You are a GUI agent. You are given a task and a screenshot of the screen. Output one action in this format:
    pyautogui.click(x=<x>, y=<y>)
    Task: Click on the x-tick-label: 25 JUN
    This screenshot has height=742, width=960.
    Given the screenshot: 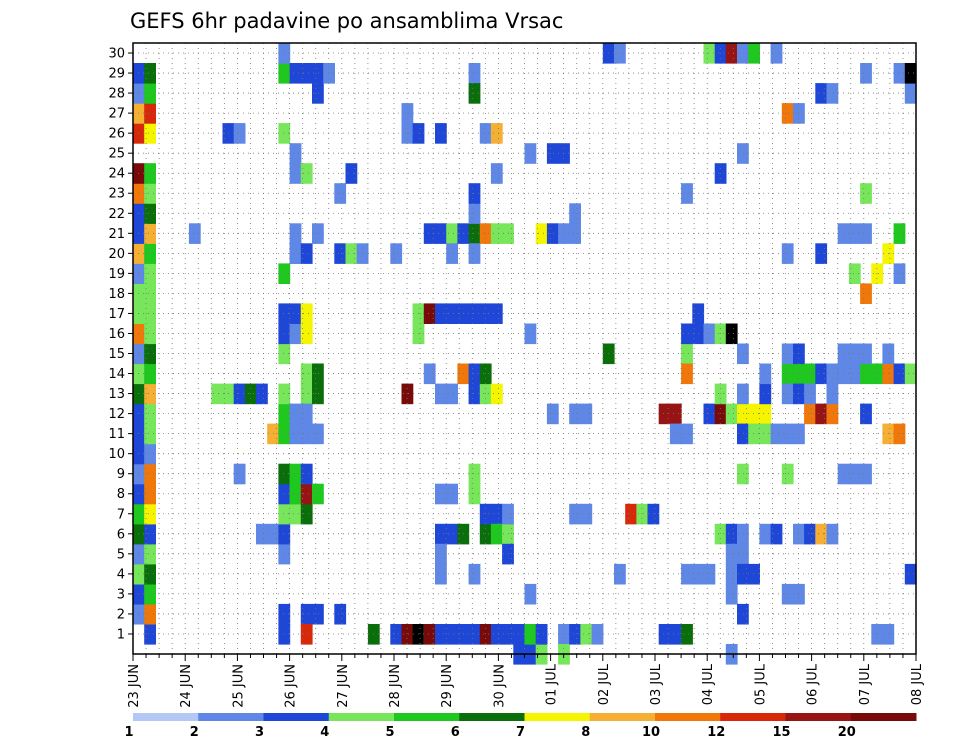 What is the action you would take?
    pyautogui.click(x=238, y=686)
    